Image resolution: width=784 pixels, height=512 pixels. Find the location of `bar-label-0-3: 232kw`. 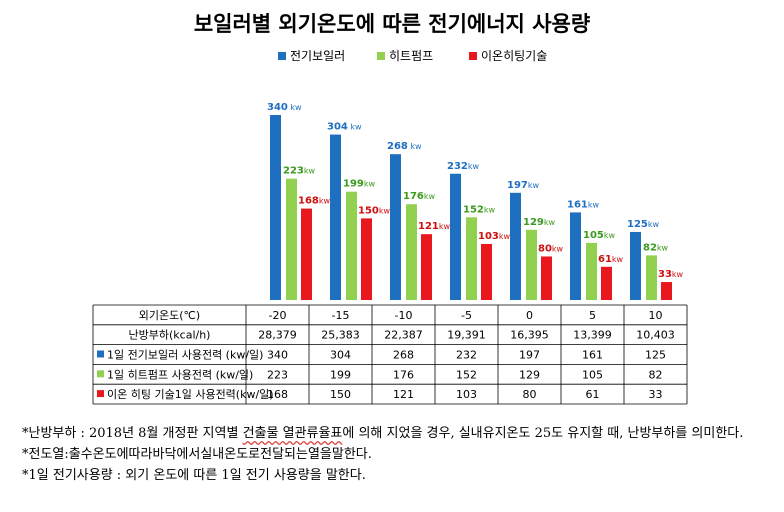

bar-label-0-3: 232kw is located at coordinates (463, 166).